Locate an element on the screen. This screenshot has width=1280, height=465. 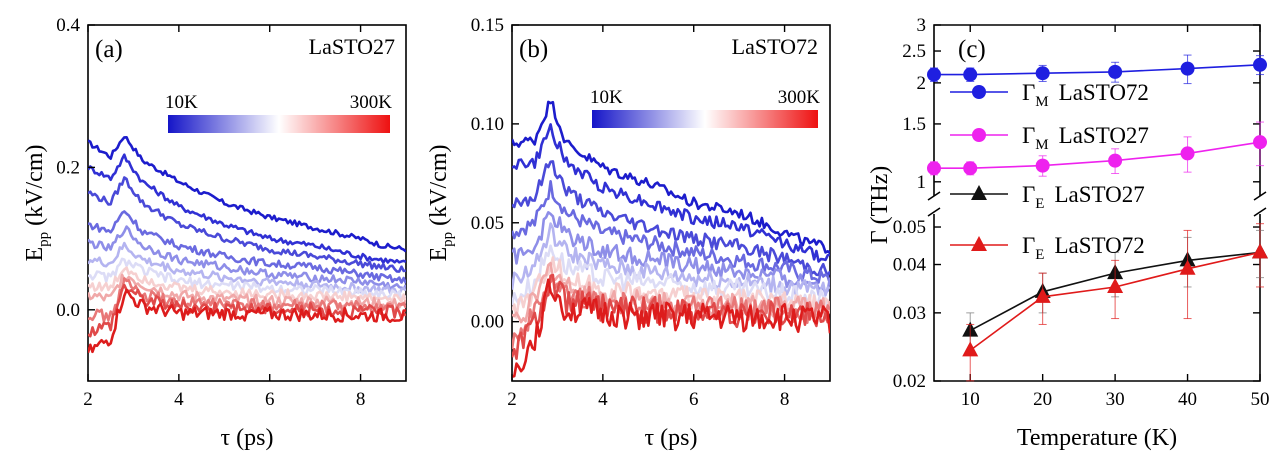
y-tick-label: 1 is located at coordinates (922, 182).